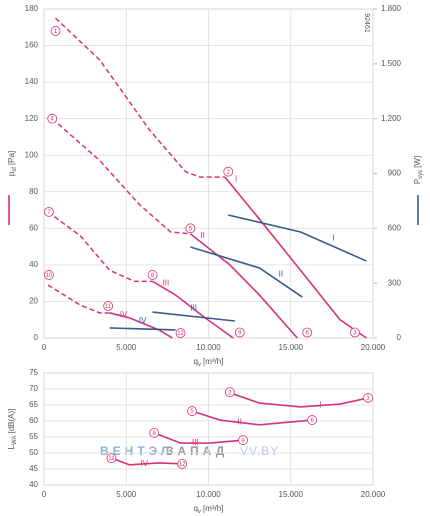 This screenshot has height=516, width=430. I want to click on point-label: 4, so click(53, 120).